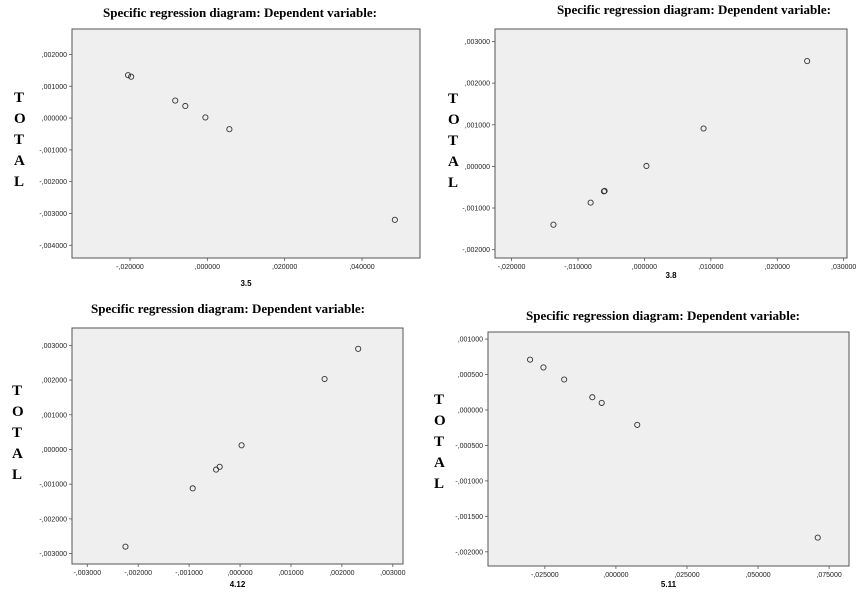  Describe the element at coordinates (545, 575) in the screenshot. I see `x-tick-label: -,025000` at that location.